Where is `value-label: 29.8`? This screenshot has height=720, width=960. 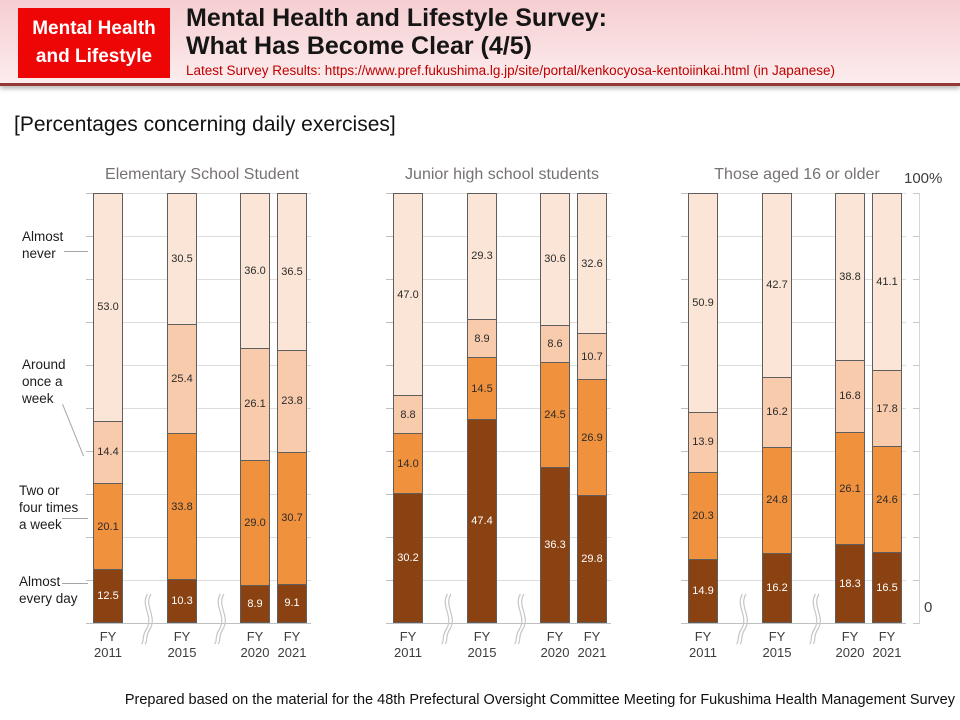 value-label: 29.8 is located at coordinates (592, 558).